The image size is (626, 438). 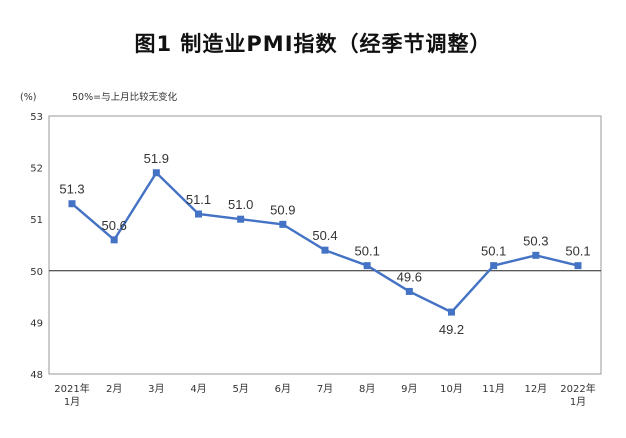 I want to click on y-tick-label: 53, so click(x=36, y=117).